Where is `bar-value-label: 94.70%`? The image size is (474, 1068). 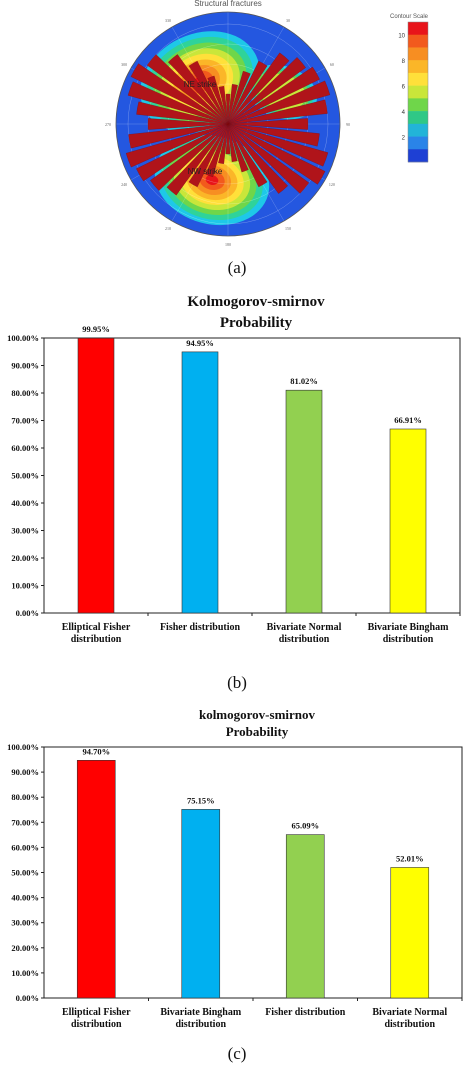 bar-value-label: 94.70% is located at coordinates (96, 751).